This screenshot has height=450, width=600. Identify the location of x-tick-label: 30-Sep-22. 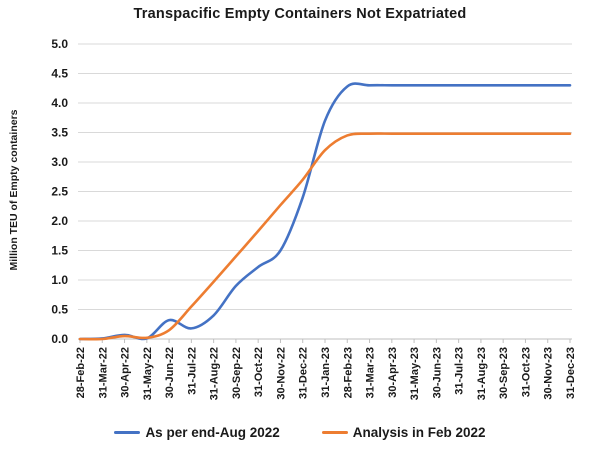
(237, 373).